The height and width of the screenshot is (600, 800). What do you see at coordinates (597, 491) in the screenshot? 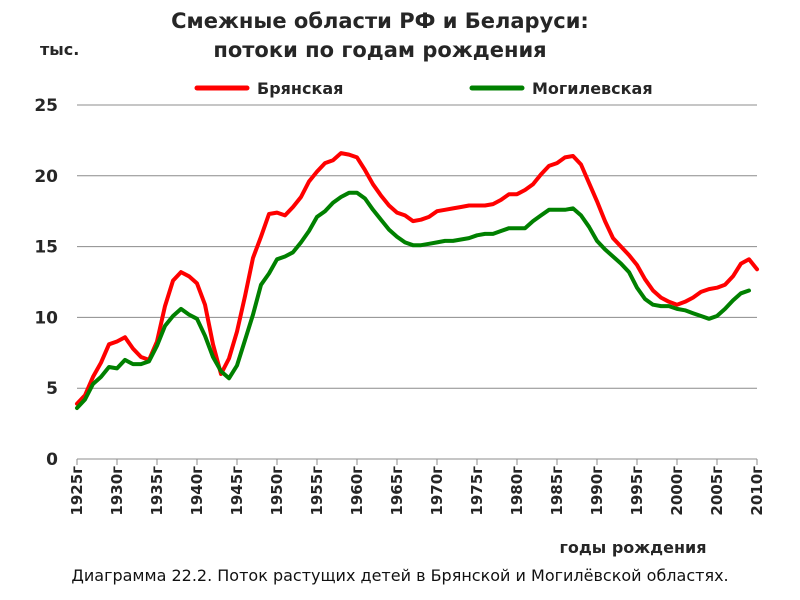
I see `x-tick-label: 1990г` at bounding box center [597, 491].